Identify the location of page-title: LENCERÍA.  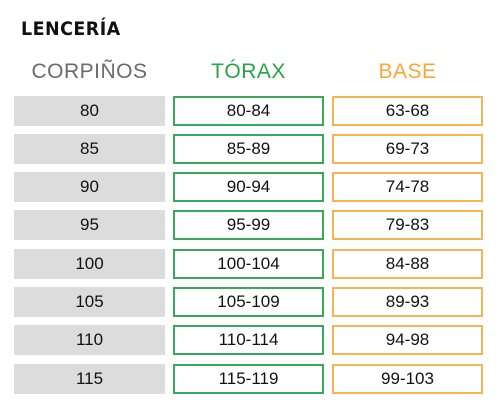
(71, 29).